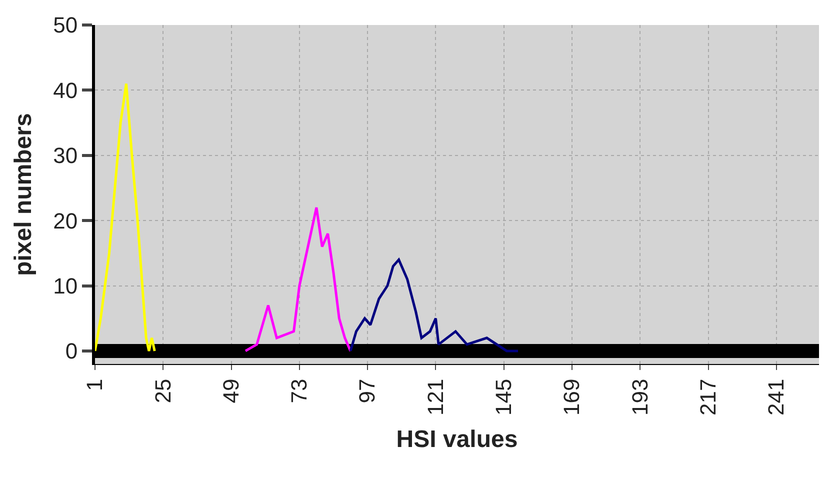 This screenshot has height=499, width=824. What do you see at coordinates (457, 439) in the screenshot?
I see `x-axis-title: HSI values` at bounding box center [457, 439].